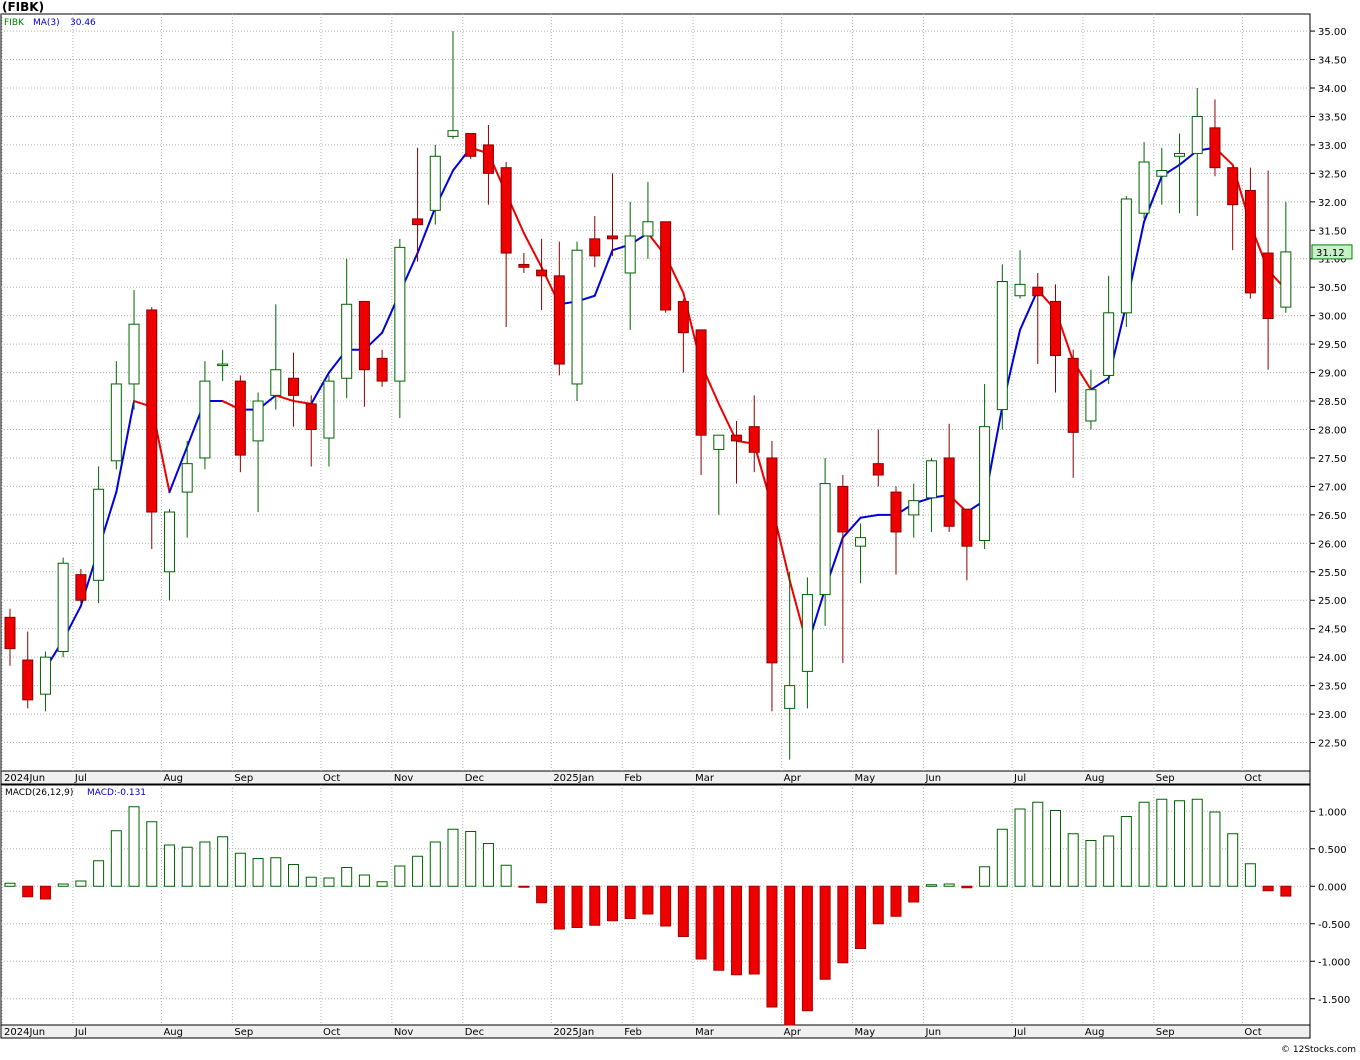 The image size is (1360, 1060). I want to click on last-price-badge, so click(1332, 252).